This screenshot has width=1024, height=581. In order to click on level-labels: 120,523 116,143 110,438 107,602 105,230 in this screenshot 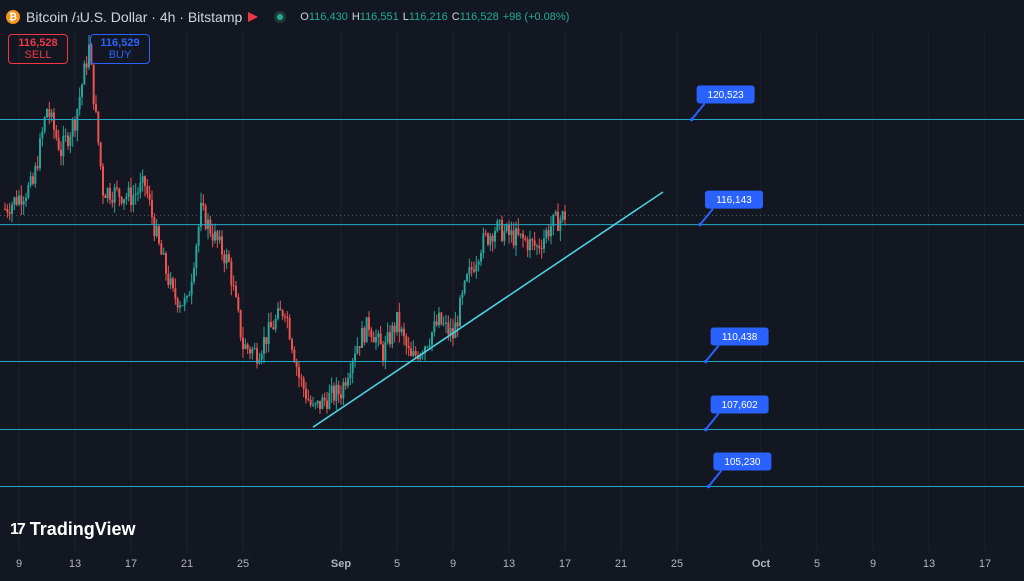, I will do `click(730, 287)`.